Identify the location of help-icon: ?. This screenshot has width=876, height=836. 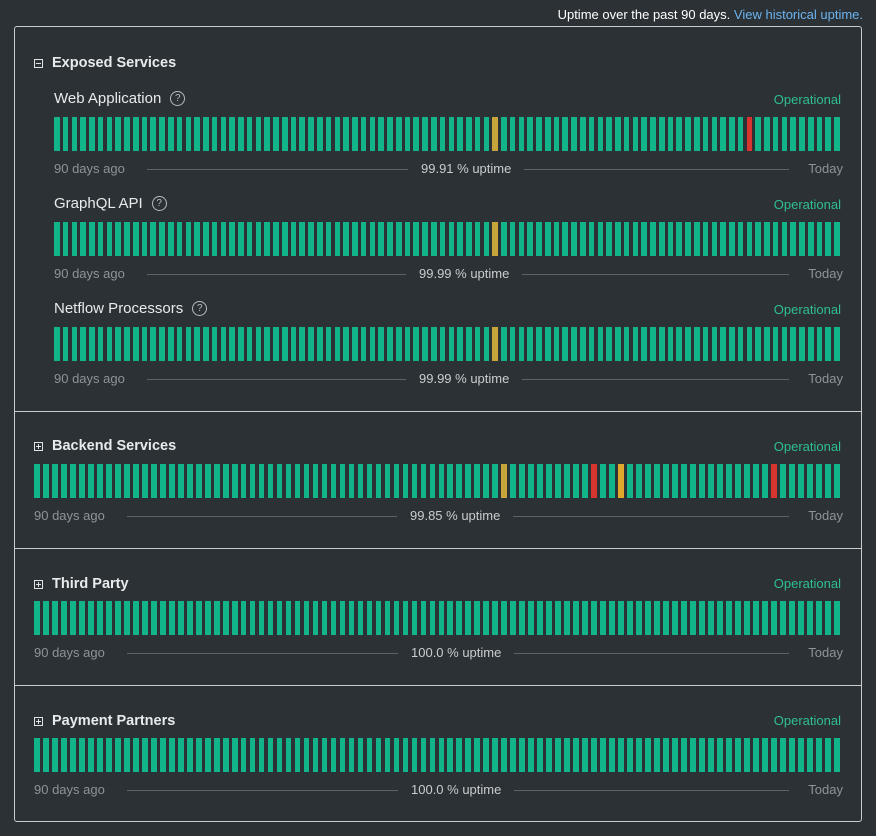
(178, 98).